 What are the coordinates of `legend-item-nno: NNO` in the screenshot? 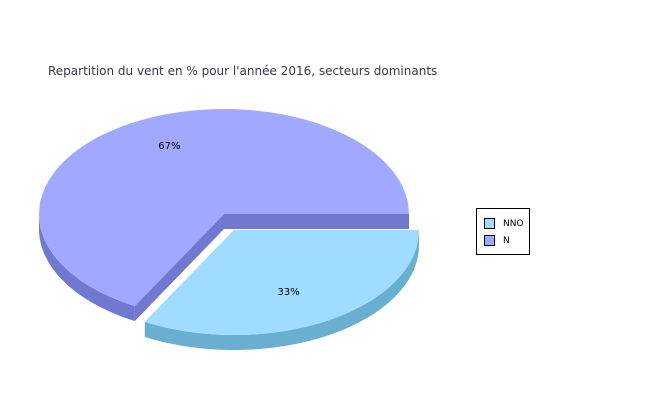 It's located at (504, 223).